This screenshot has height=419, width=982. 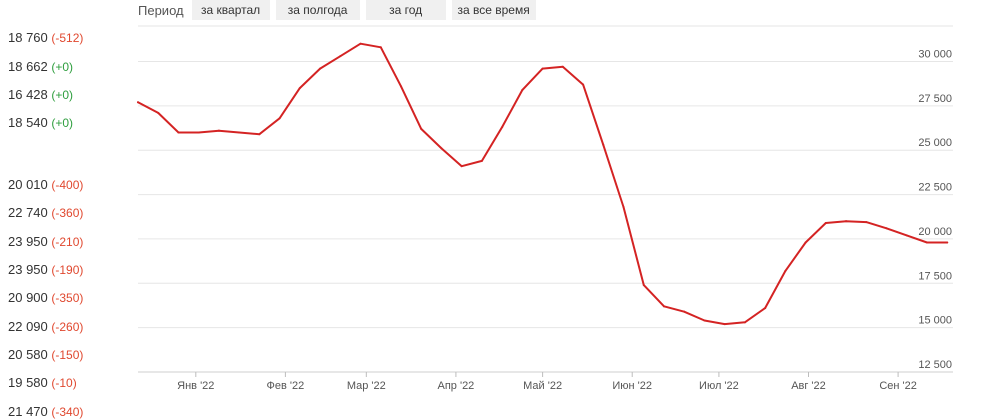 What do you see at coordinates (161, 10) in the screenshot?
I see `period-label: Период` at bounding box center [161, 10].